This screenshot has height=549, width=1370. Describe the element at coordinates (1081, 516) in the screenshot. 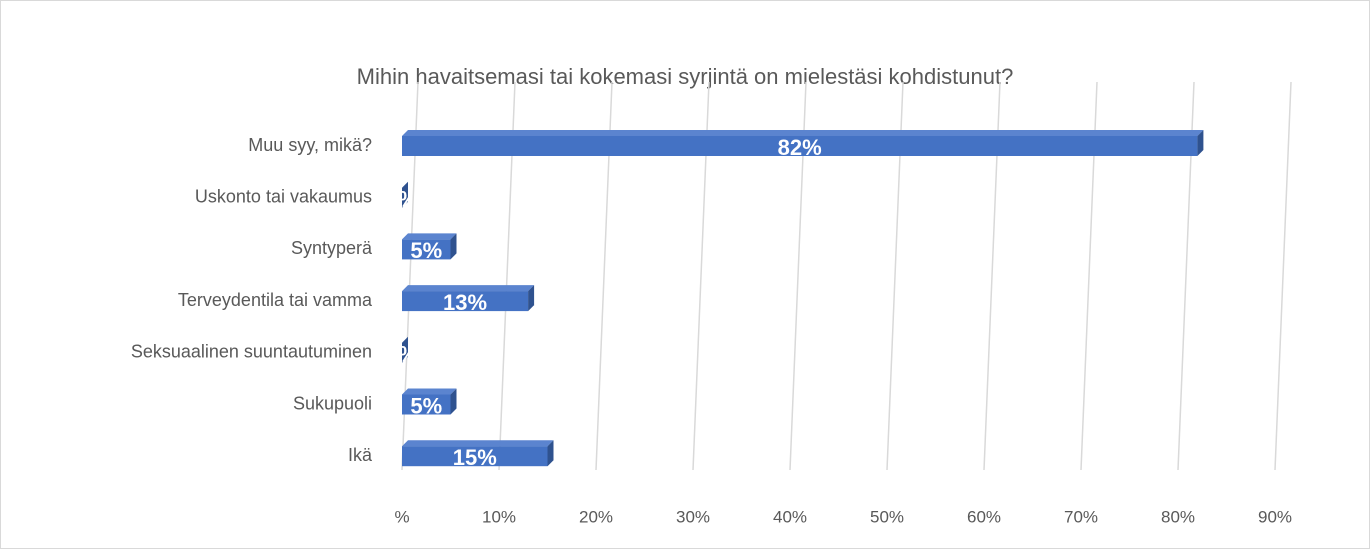

I see `x-tick-label: 70%` at that location.